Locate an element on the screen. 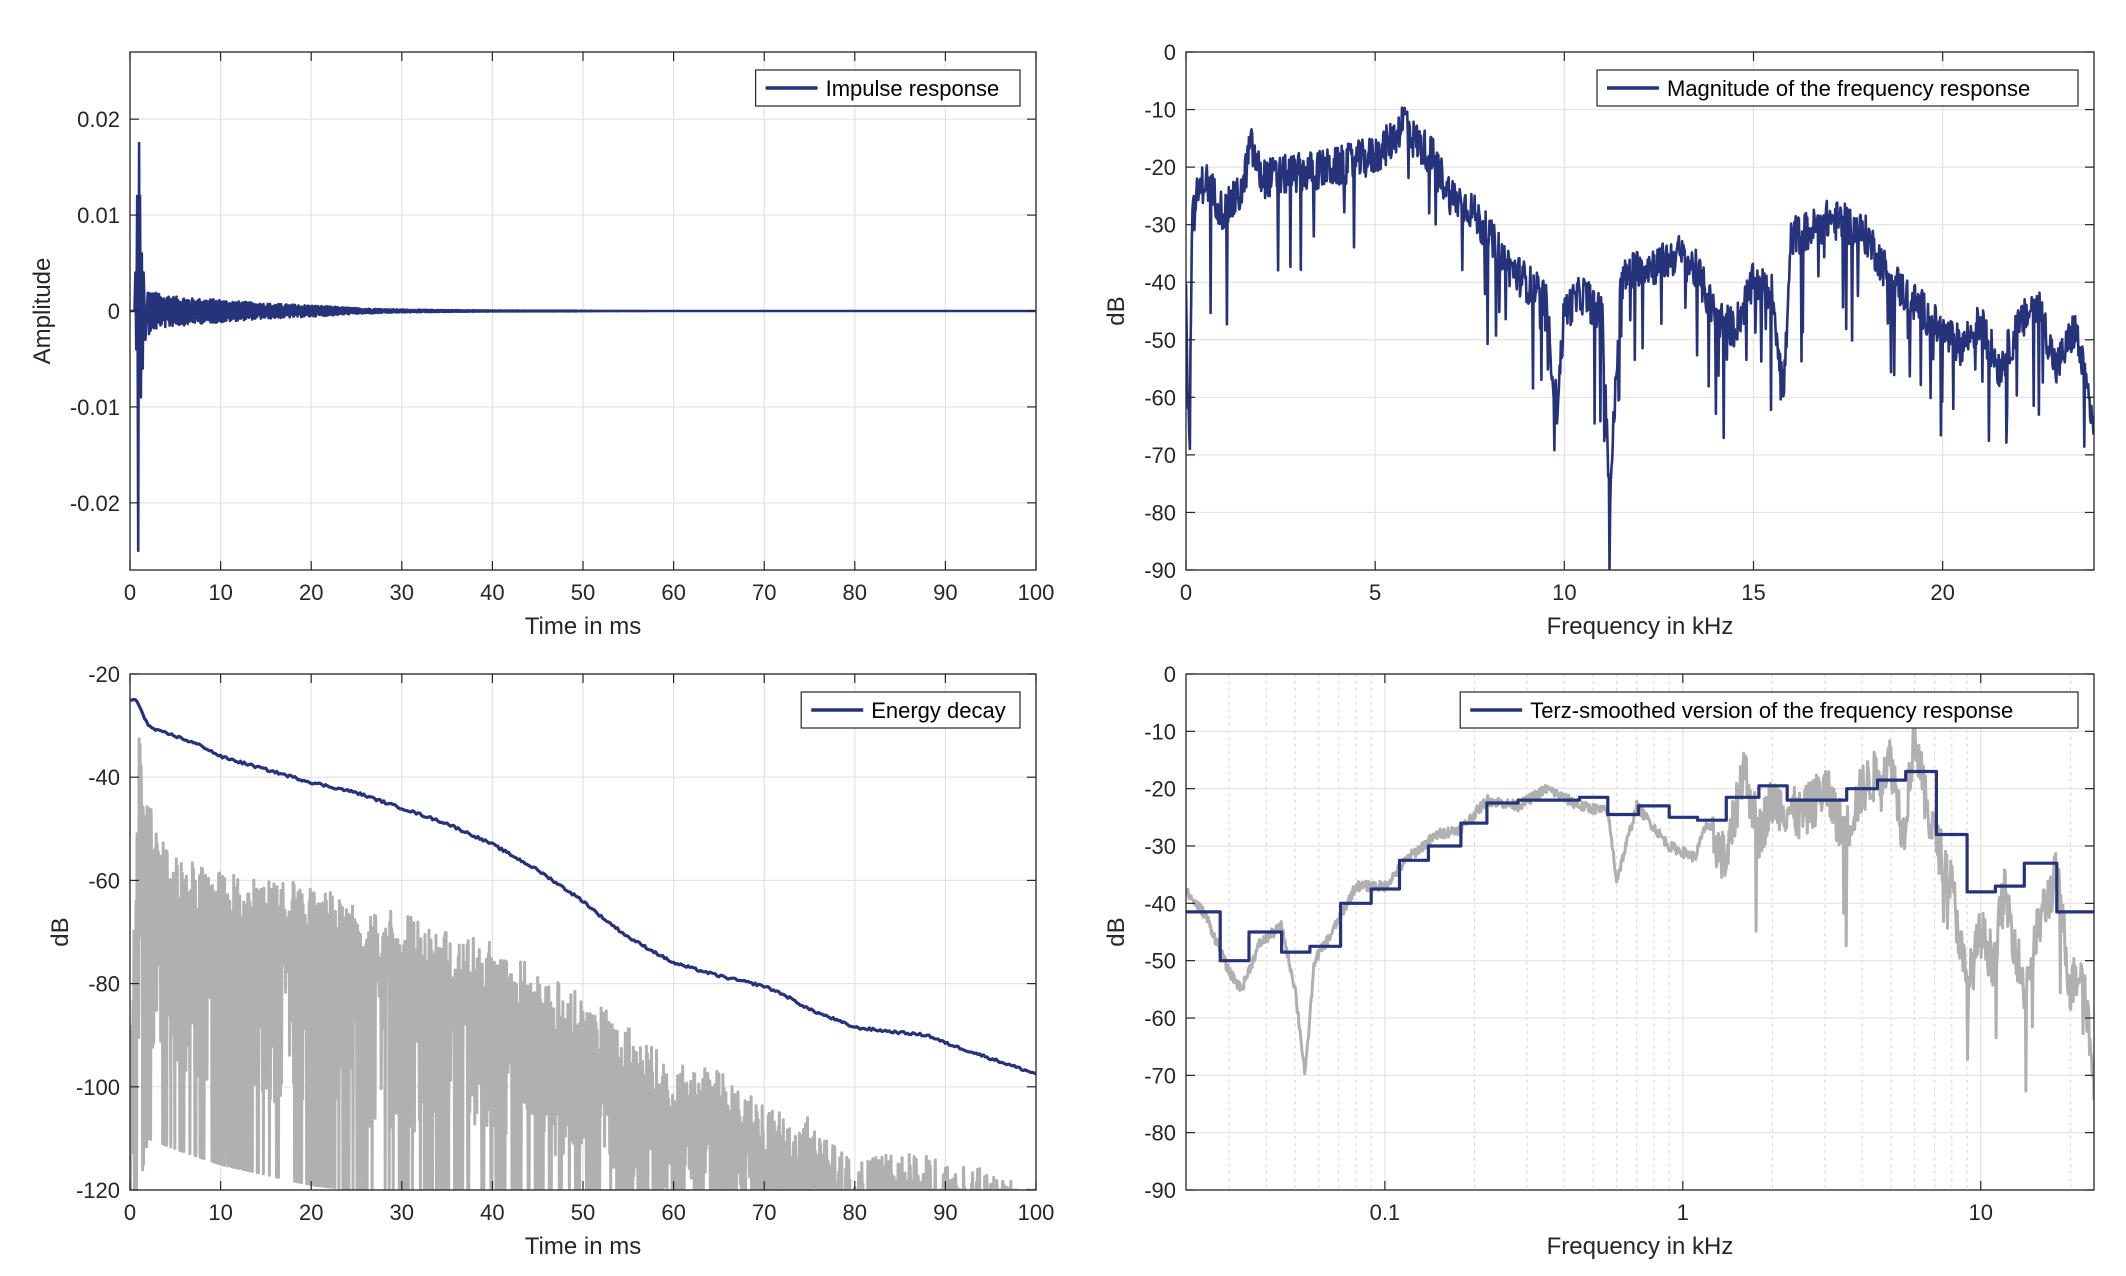 This screenshot has width=2126, height=1276. series-line-terz-smoothed-version-of-the-frequency-response is located at coordinates (1640, 866).